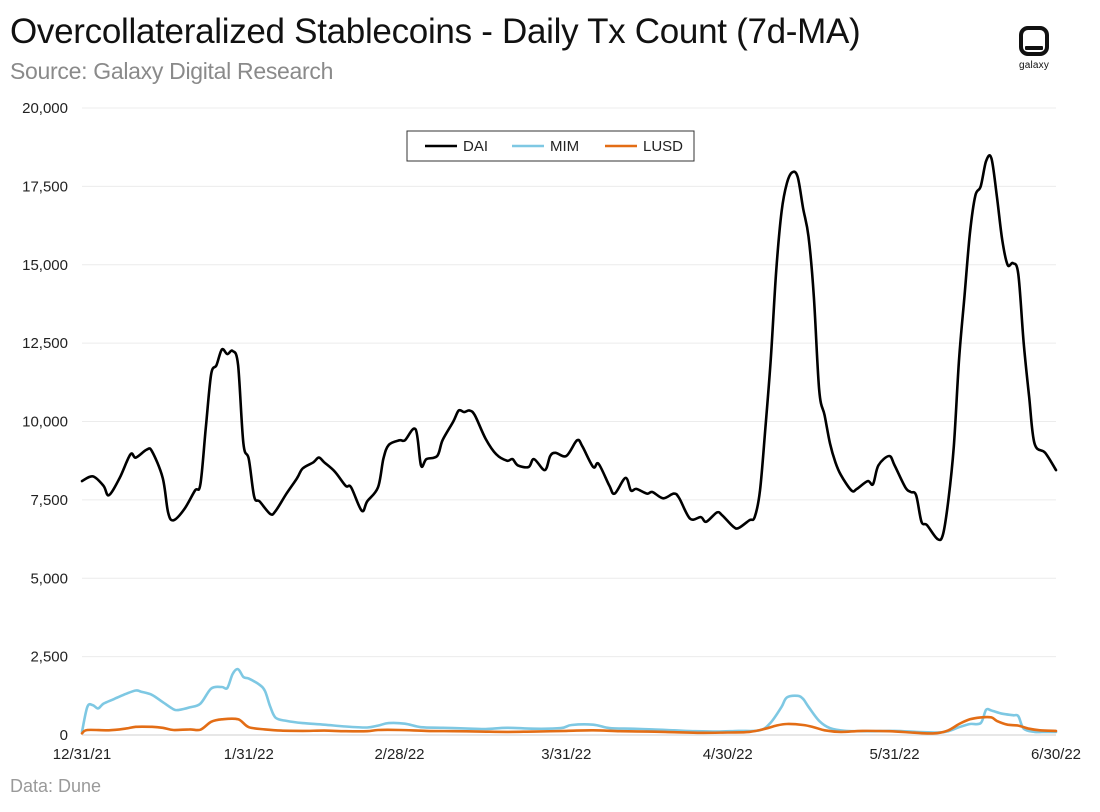 This screenshot has width=1100, height=812. I want to click on series-line-lusd, so click(569, 725).